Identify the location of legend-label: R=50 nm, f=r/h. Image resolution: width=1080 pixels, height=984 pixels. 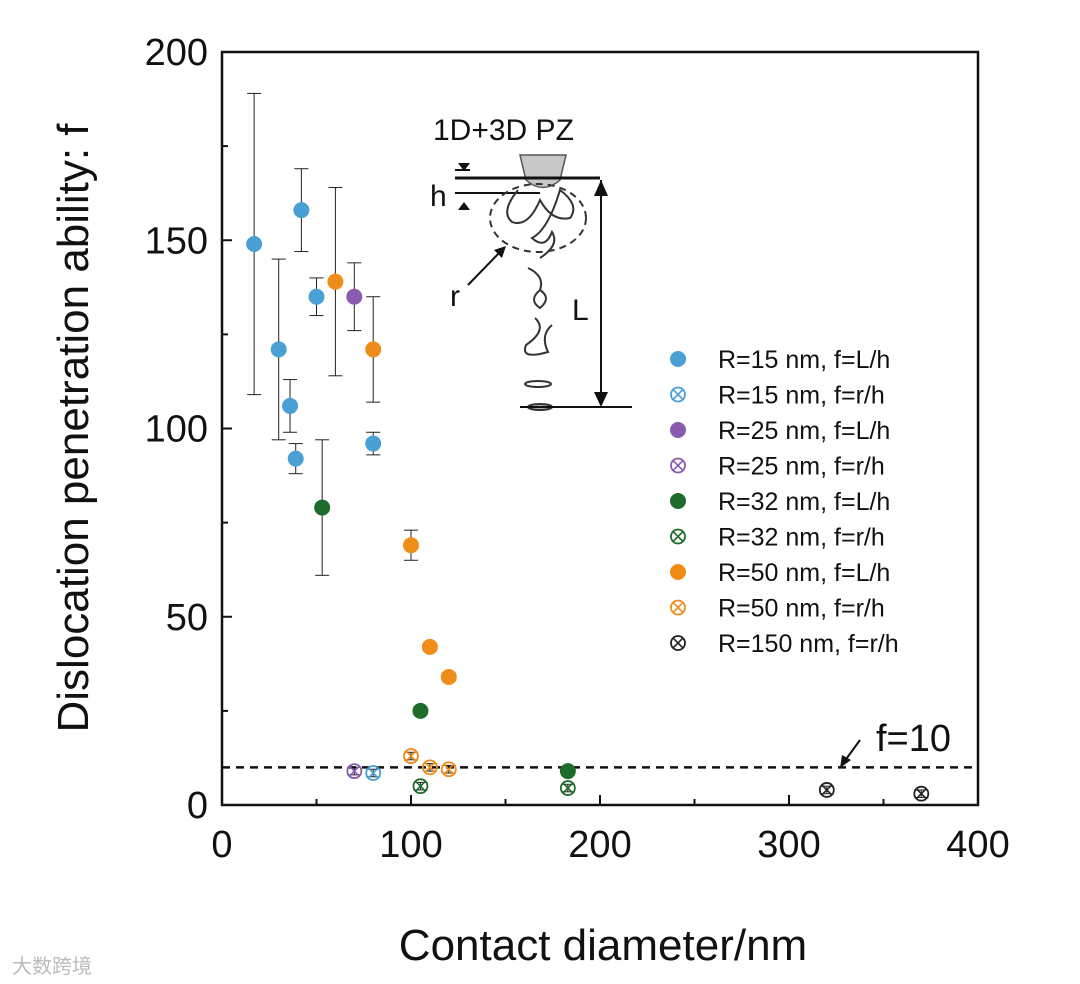
(801, 609).